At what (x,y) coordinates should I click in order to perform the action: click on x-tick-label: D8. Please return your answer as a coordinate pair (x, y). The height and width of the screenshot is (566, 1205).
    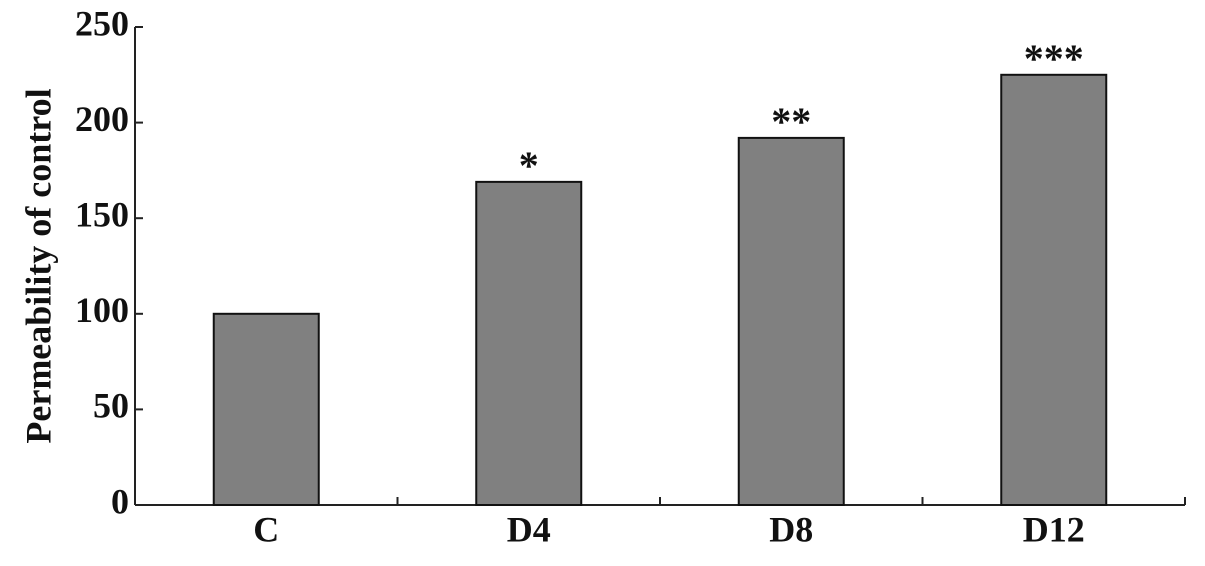
    Looking at the image, I should click on (791, 529).